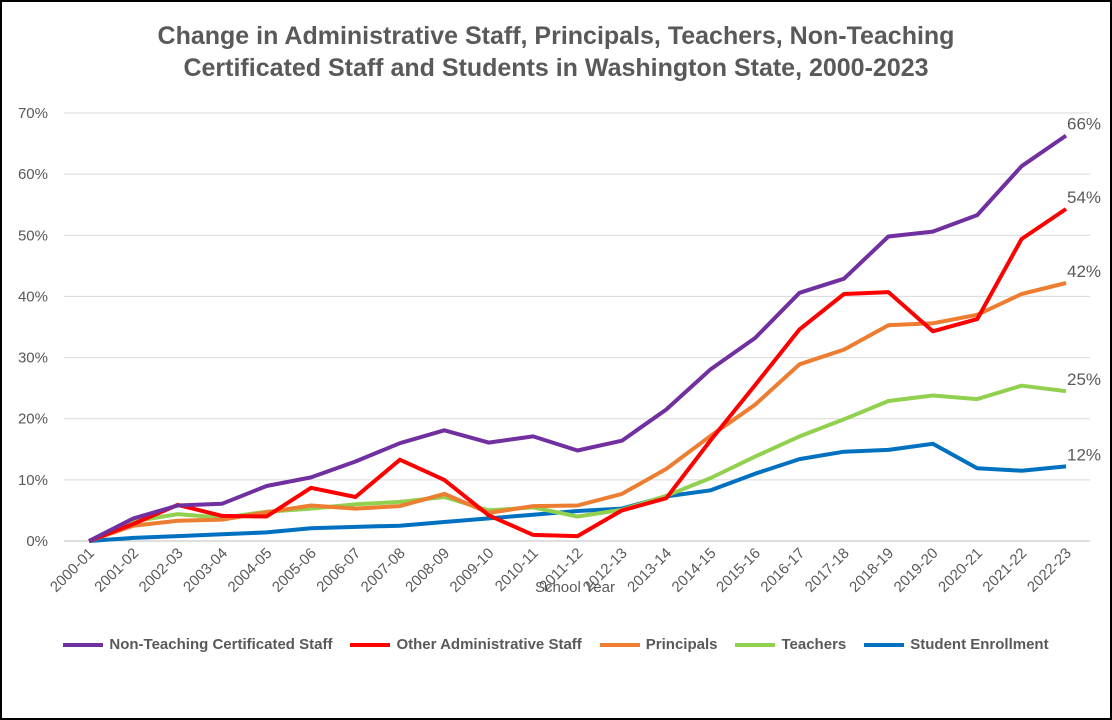  I want to click on x-tick-label: 2015-16, so click(738, 570).